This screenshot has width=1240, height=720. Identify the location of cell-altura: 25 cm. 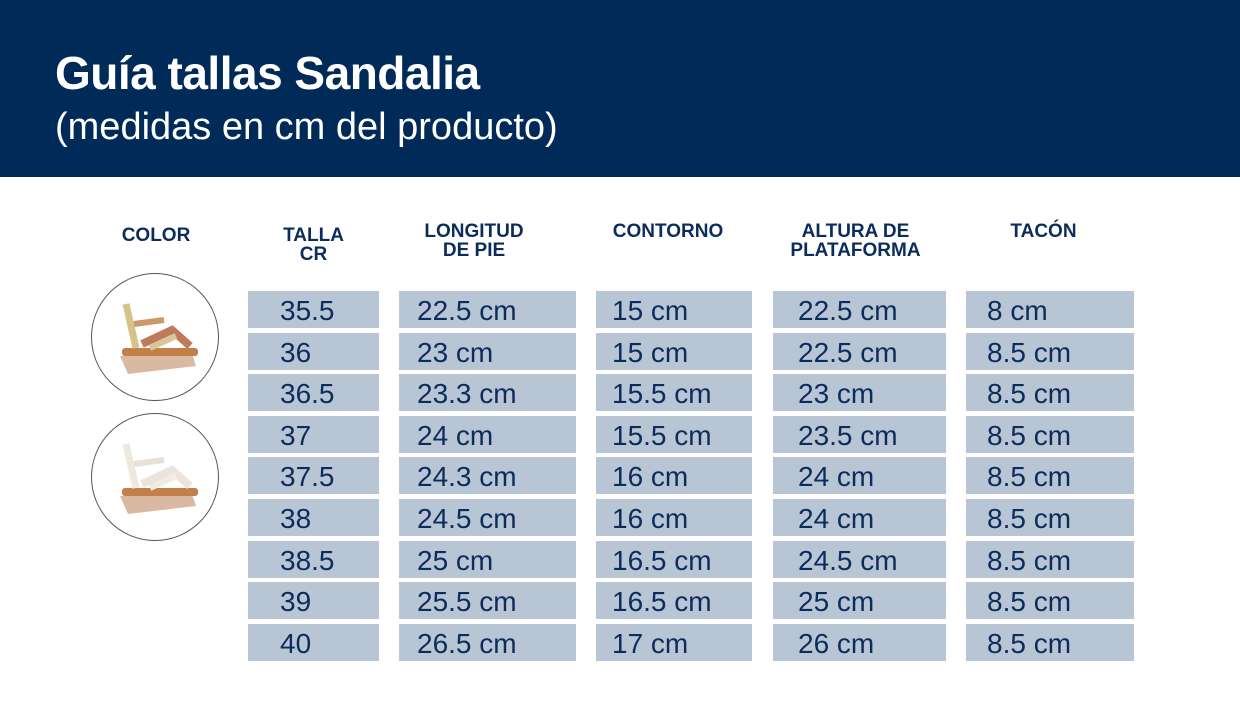
(859, 601).